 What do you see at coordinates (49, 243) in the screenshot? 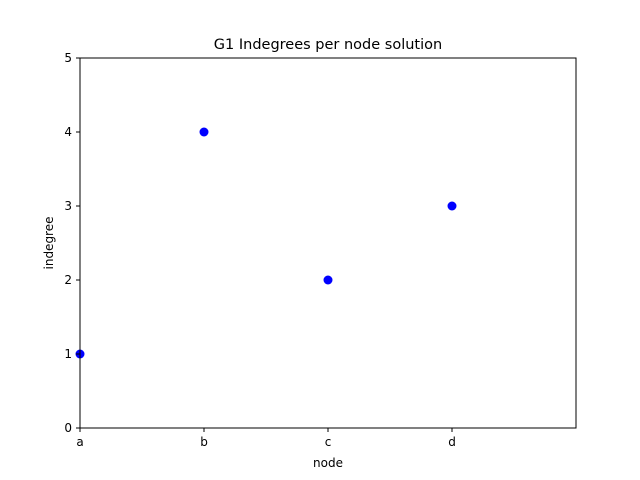
I see `y-axis-label: indegree` at bounding box center [49, 243].